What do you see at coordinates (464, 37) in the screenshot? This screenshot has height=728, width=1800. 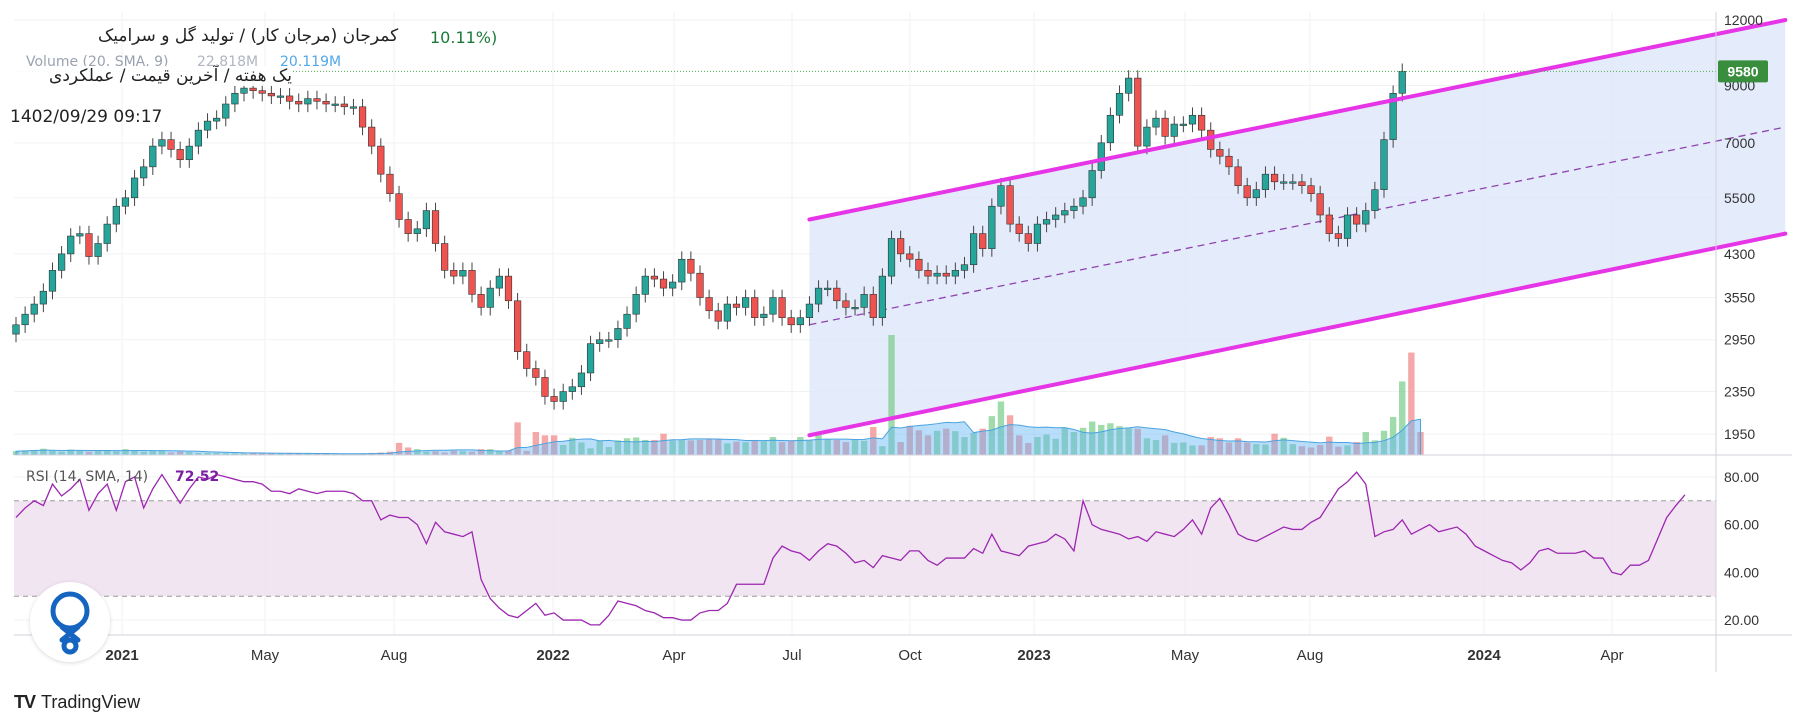 I see `price-change-percent: 10.11%)` at bounding box center [464, 37].